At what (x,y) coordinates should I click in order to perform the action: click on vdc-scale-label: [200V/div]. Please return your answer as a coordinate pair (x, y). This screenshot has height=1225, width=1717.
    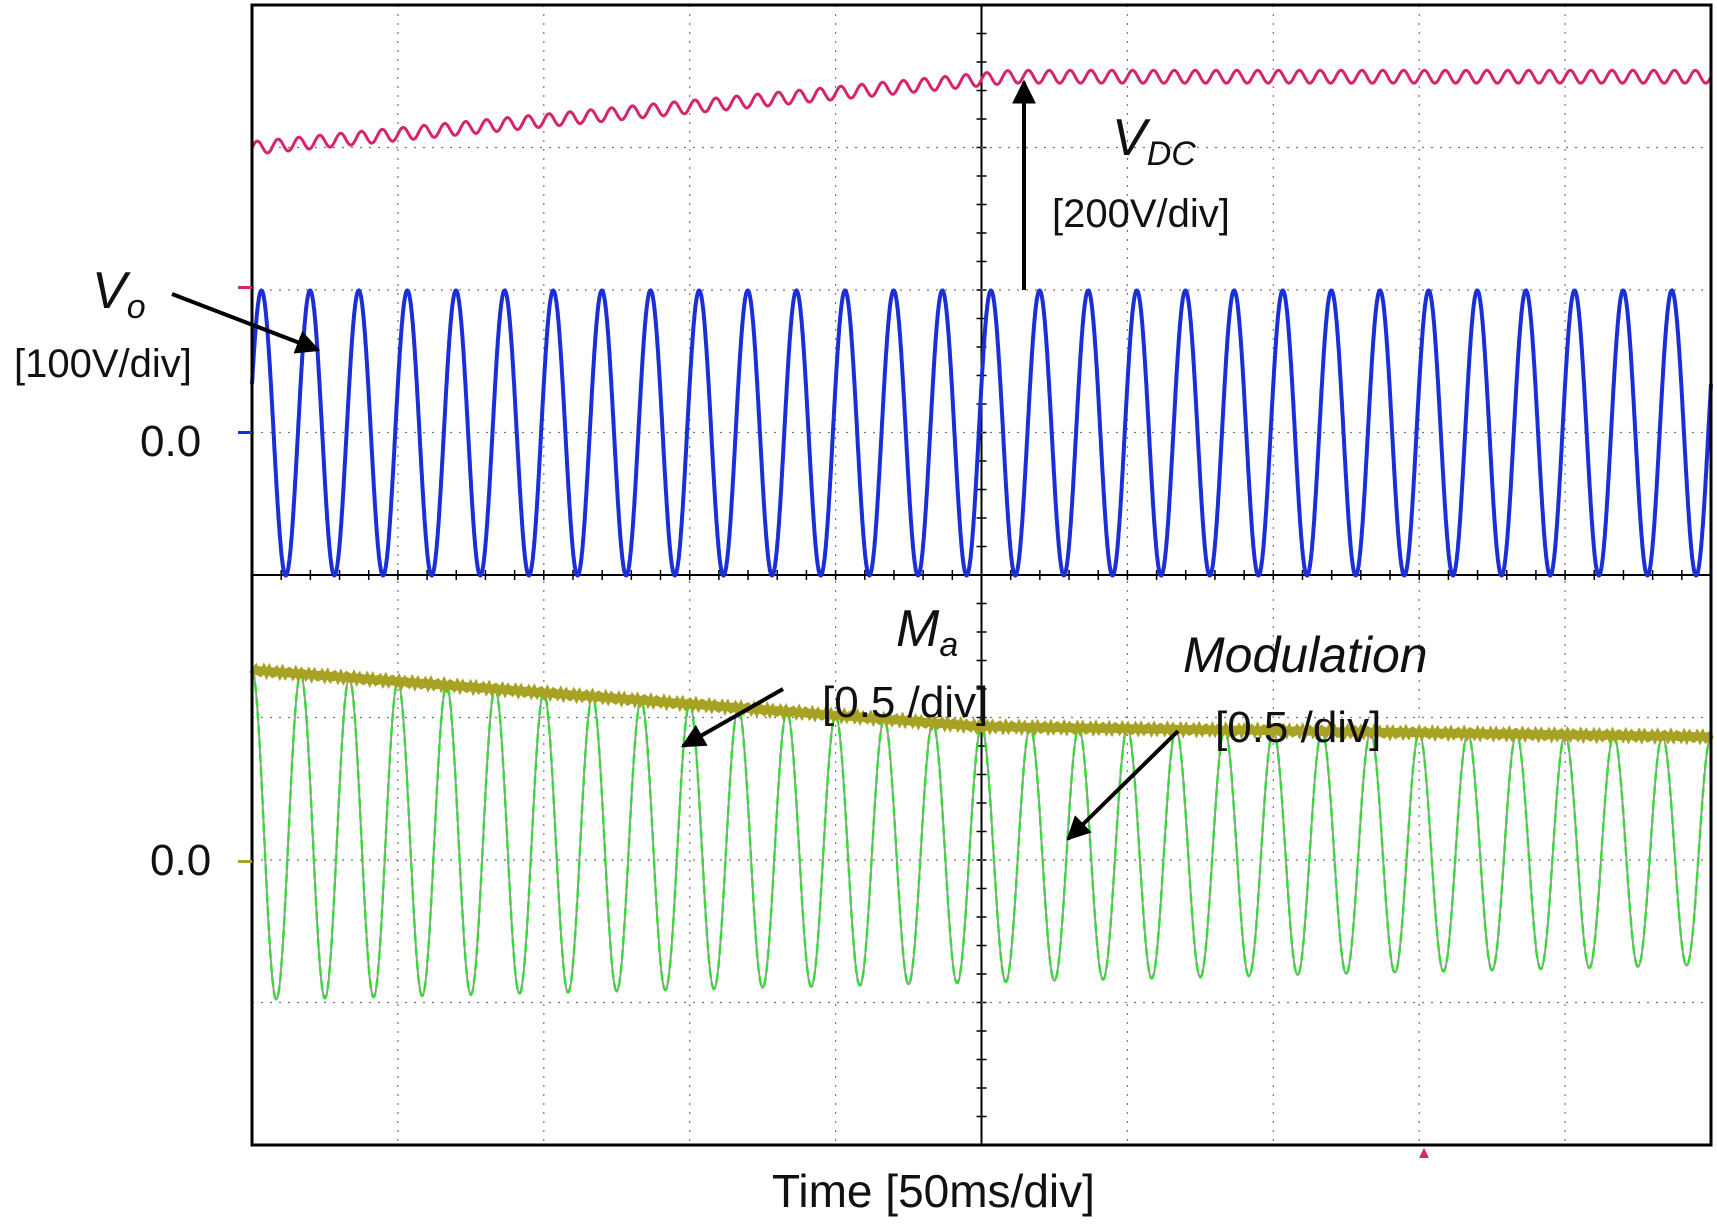
    Looking at the image, I should click on (1141, 214).